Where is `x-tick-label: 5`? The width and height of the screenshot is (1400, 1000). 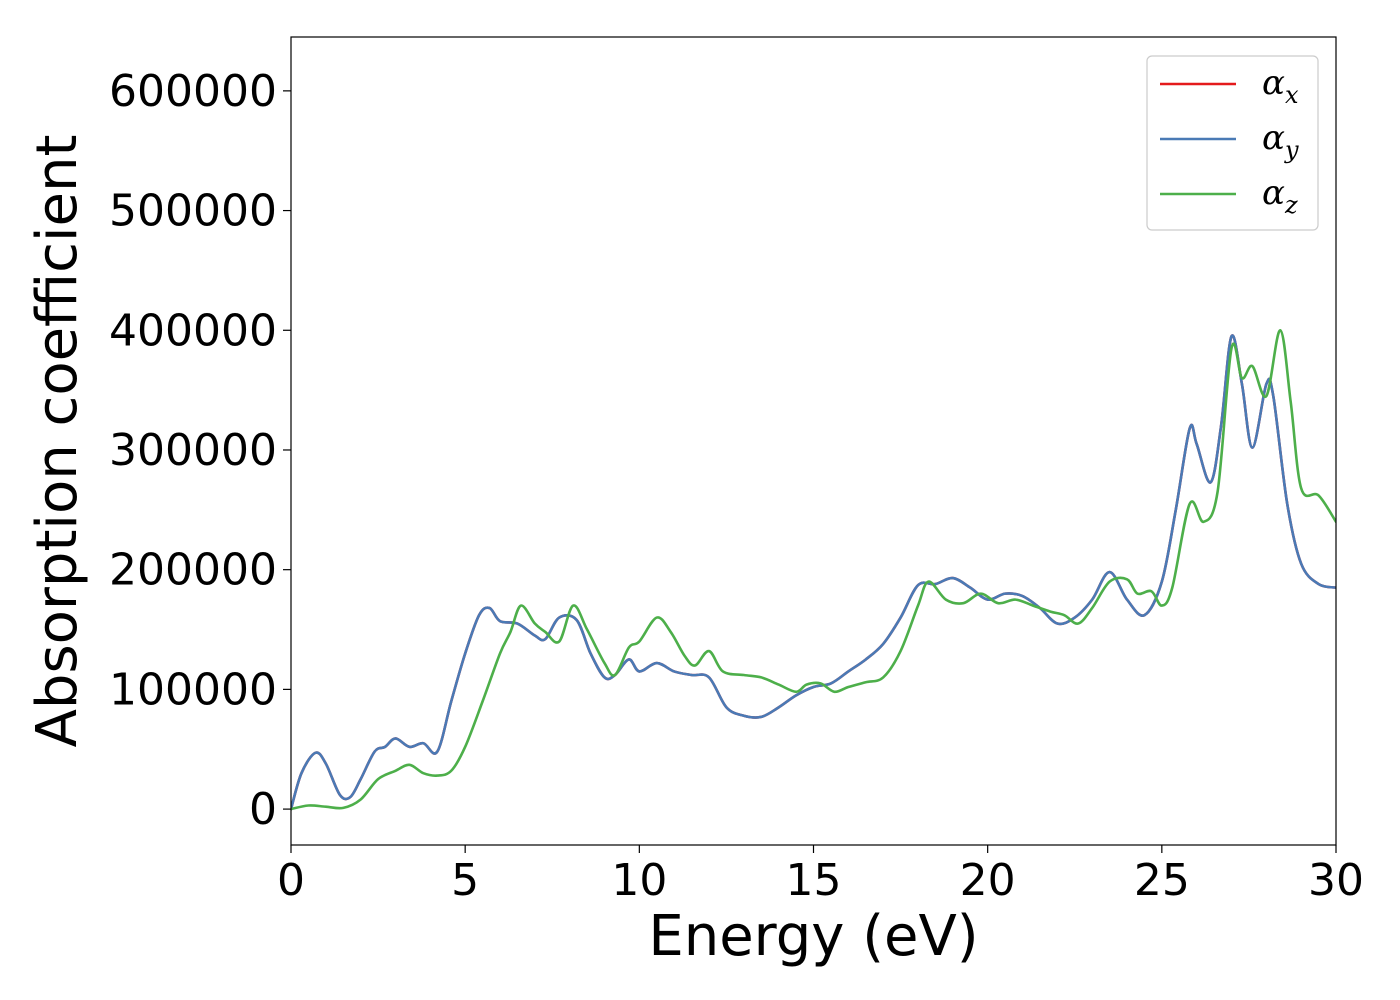 x-tick-label: 5 is located at coordinates (465, 880).